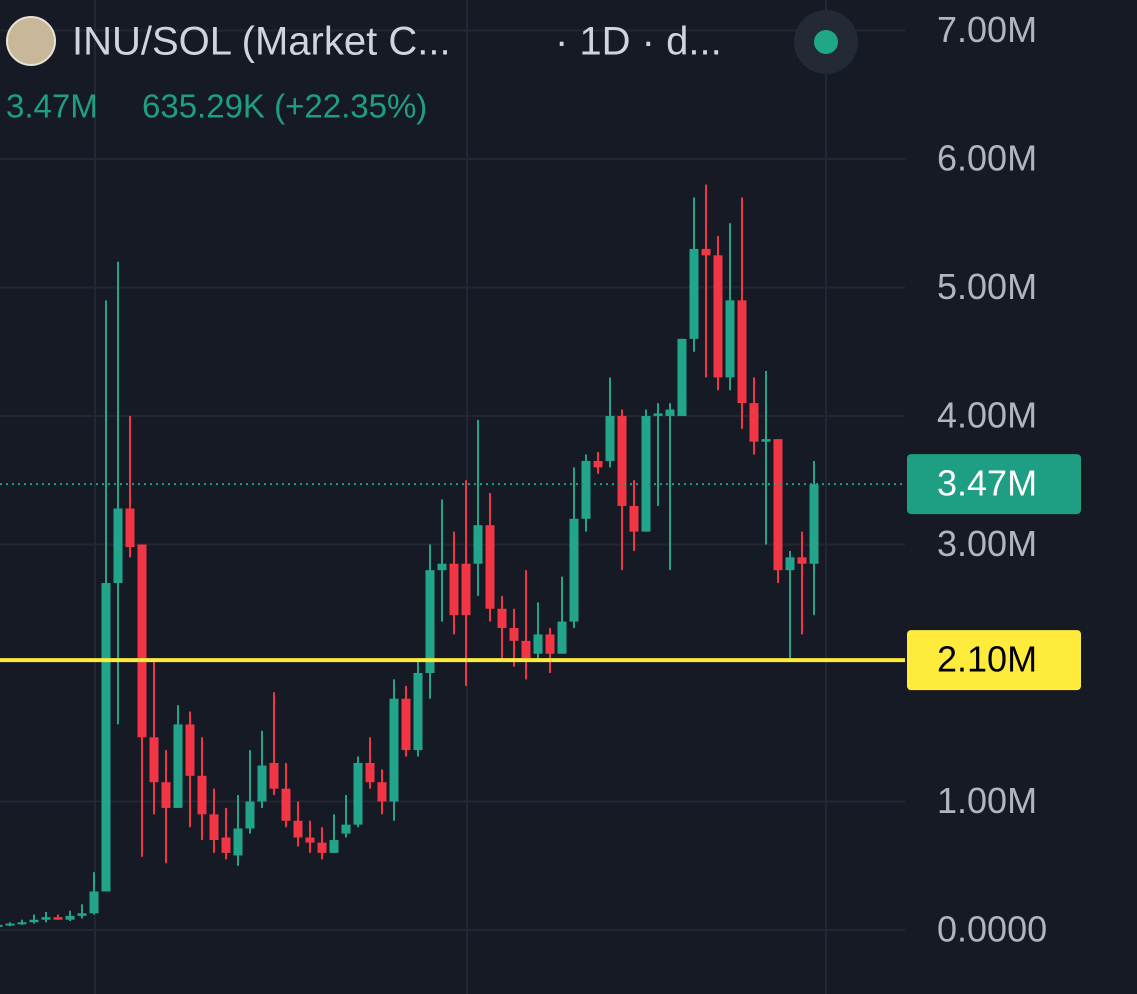 This screenshot has height=994, width=1137. What do you see at coordinates (987, 483) in the screenshot?
I see `last-price-label: 3.47M` at bounding box center [987, 483].